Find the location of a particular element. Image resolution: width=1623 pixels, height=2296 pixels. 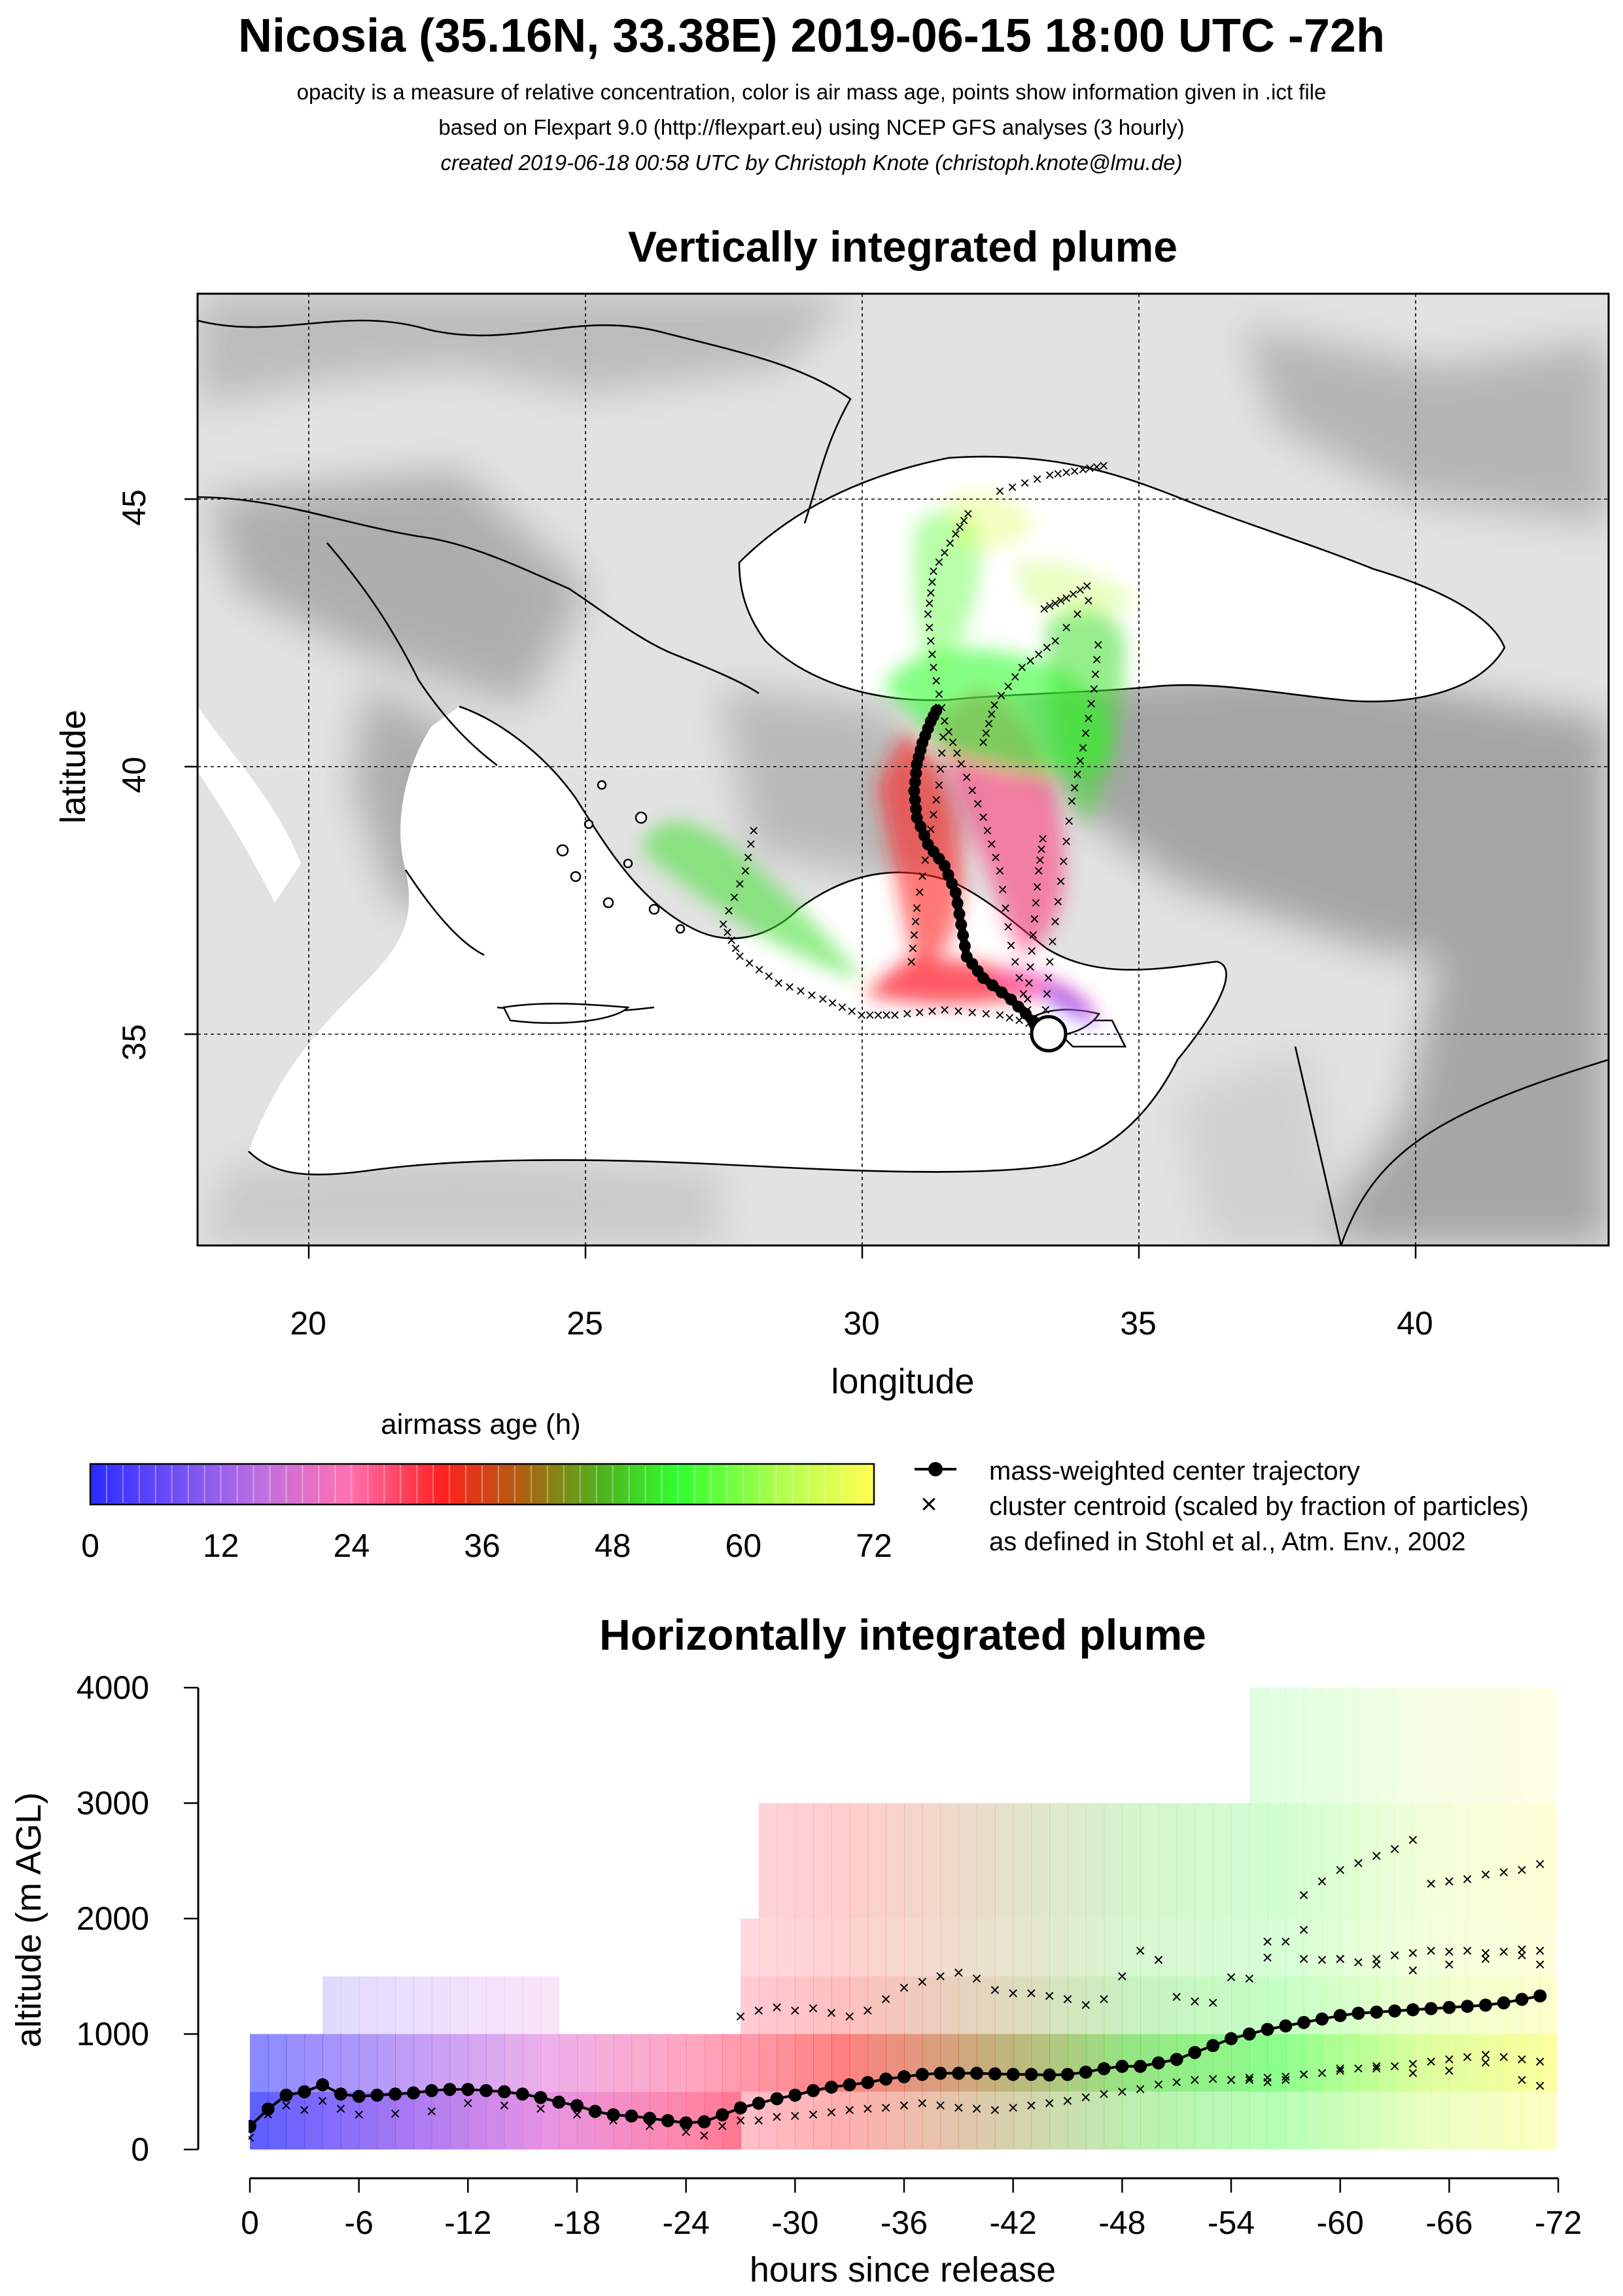

altitude-x-tick-label: -66 is located at coordinates (1449, 2222).